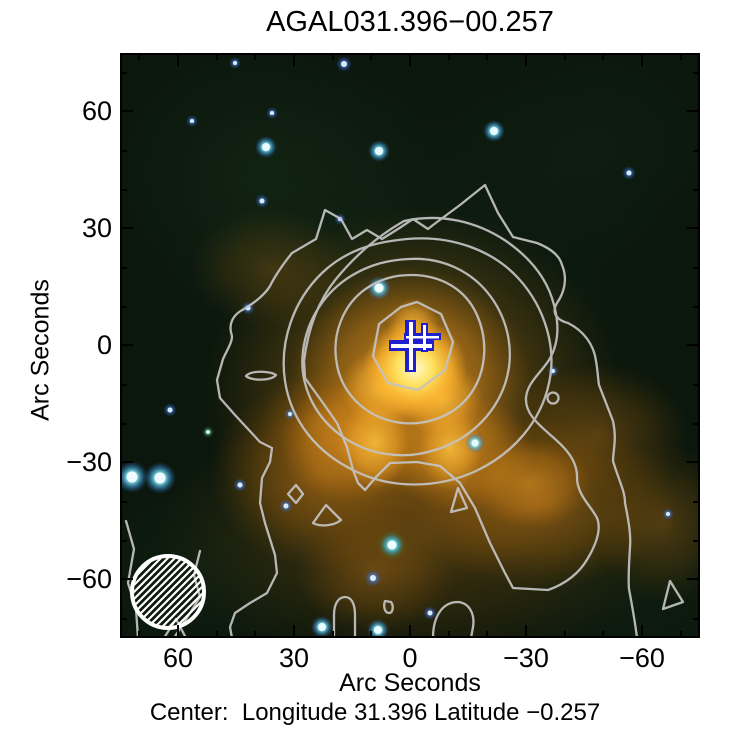 This screenshot has height=750, width=750. What do you see at coordinates (294, 658) in the screenshot?
I see `x-tick-label-30: 30` at bounding box center [294, 658].